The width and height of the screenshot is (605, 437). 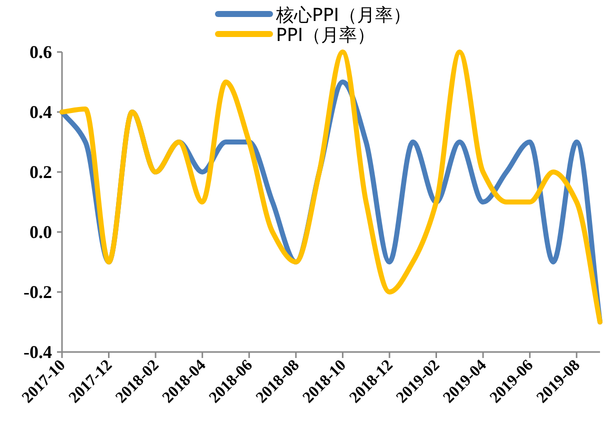 I want to click on legend-label: PPI（月率）, so click(x=326, y=35).